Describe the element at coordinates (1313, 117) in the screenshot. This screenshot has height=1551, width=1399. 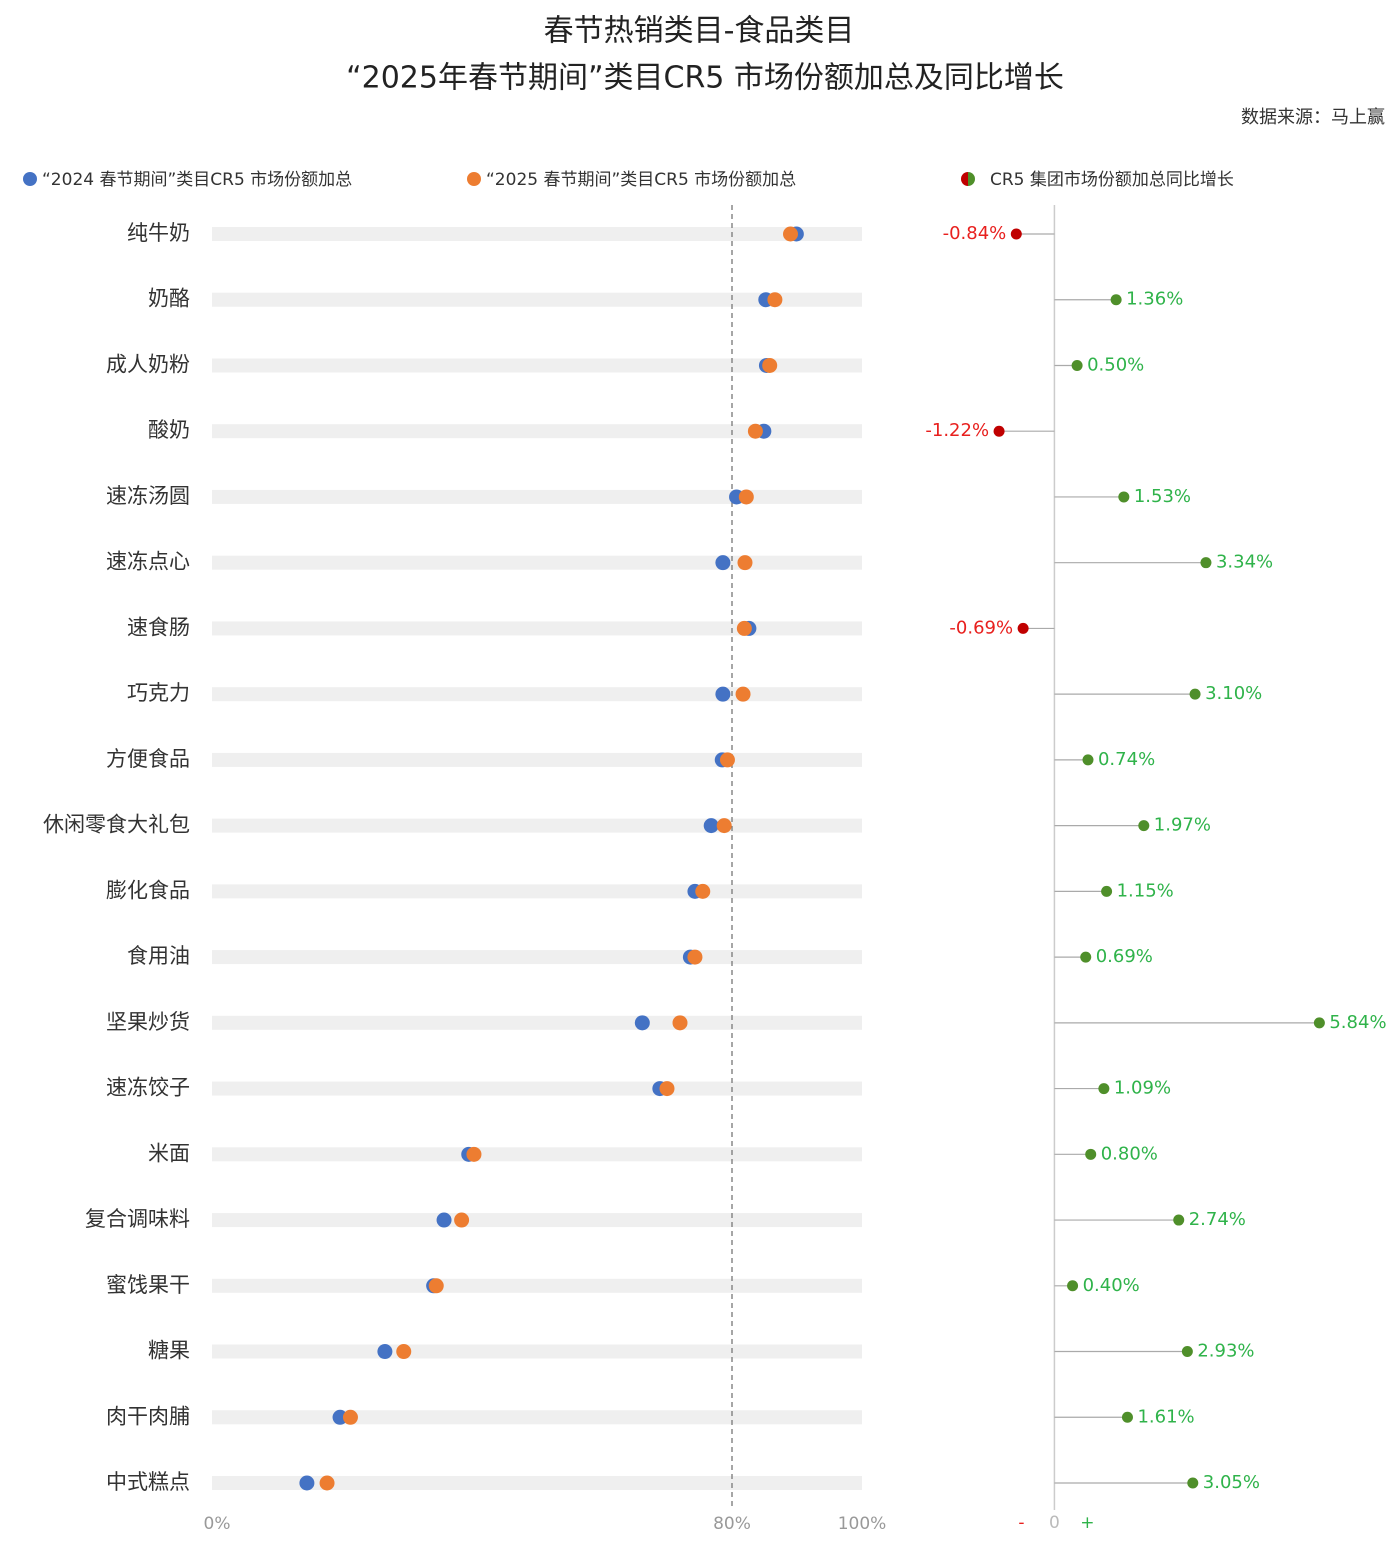
I see `source: 数据来源：马上赢` at that location.